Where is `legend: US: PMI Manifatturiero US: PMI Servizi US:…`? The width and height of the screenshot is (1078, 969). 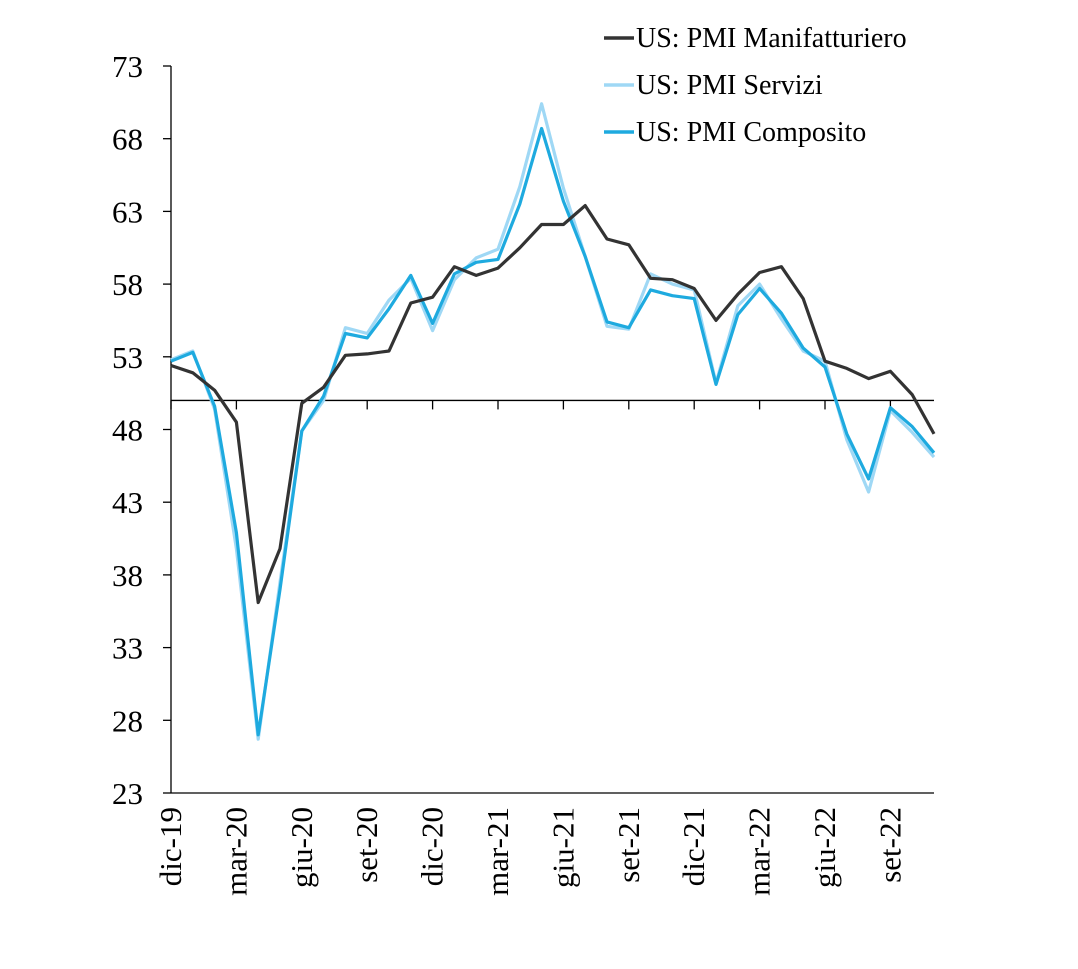
legend: US: PMI Manifatturiero US: PMI Servizi US:… is located at coordinates (755, 85).